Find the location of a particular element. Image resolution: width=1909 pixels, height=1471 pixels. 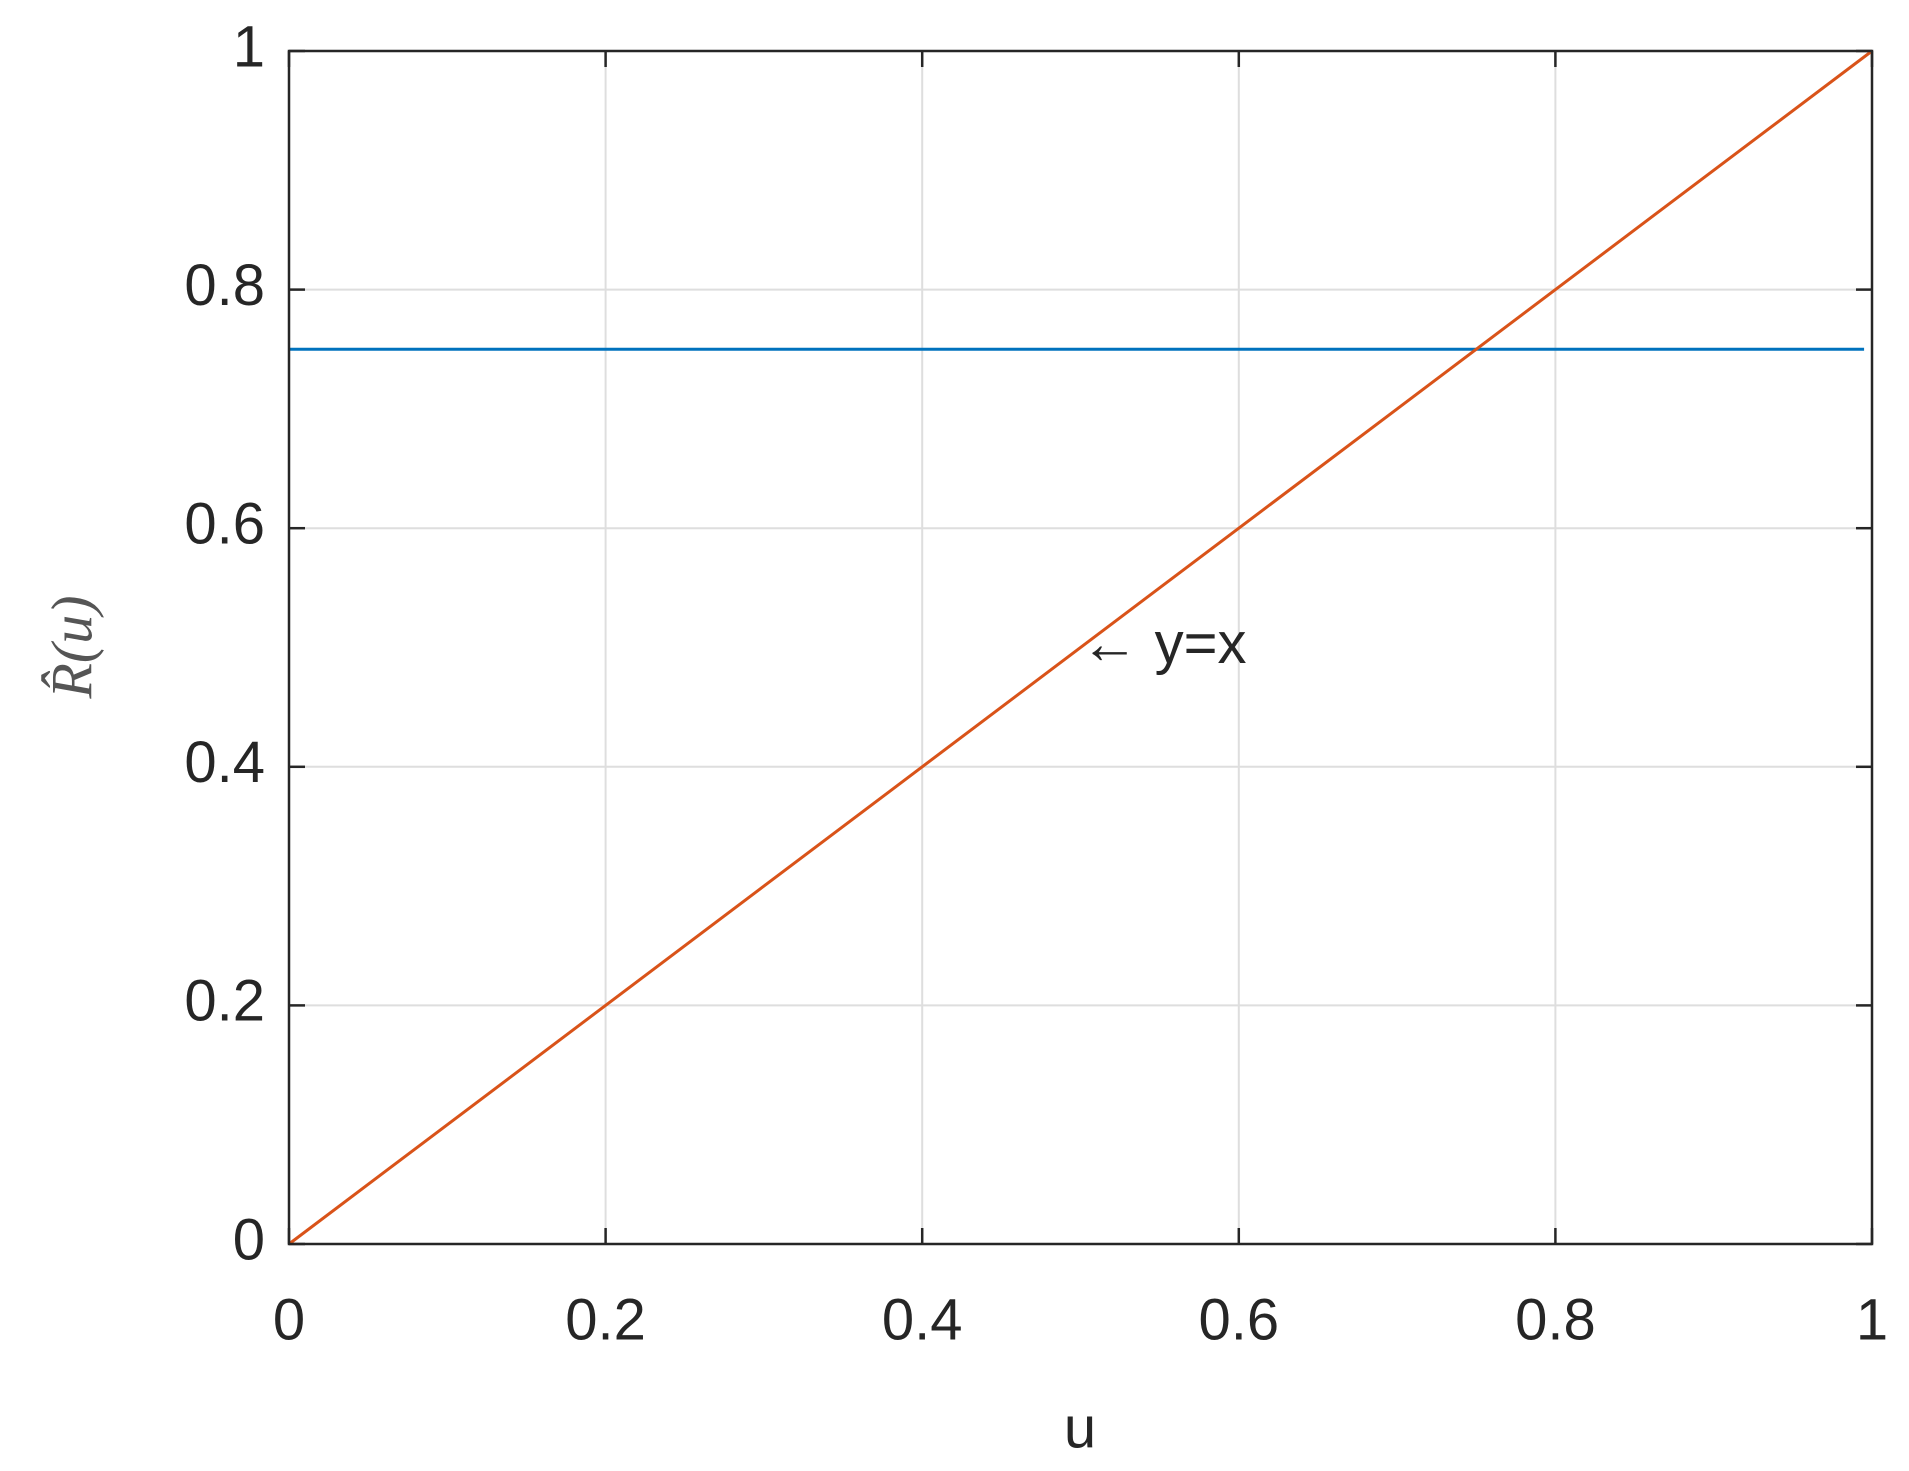

y-tick-label: 0.2 is located at coordinates (224, 1001).